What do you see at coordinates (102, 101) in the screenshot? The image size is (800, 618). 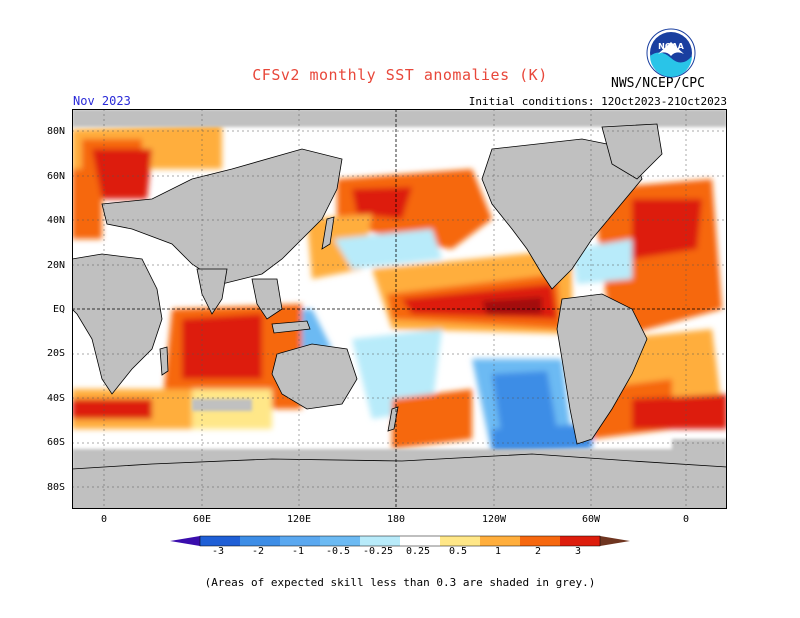 I see `valid-month-label: Nov 2023` at bounding box center [102, 101].